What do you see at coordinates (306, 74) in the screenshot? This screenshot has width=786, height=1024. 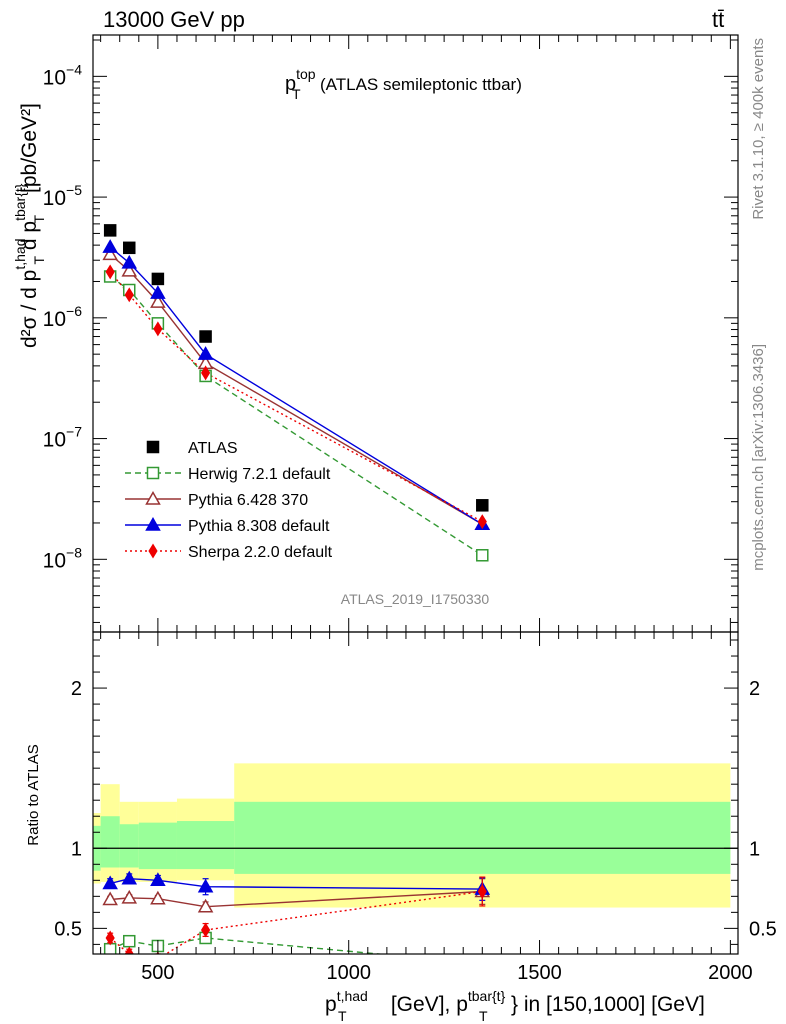 I see `plot-title-sup: top` at bounding box center [306, 74].